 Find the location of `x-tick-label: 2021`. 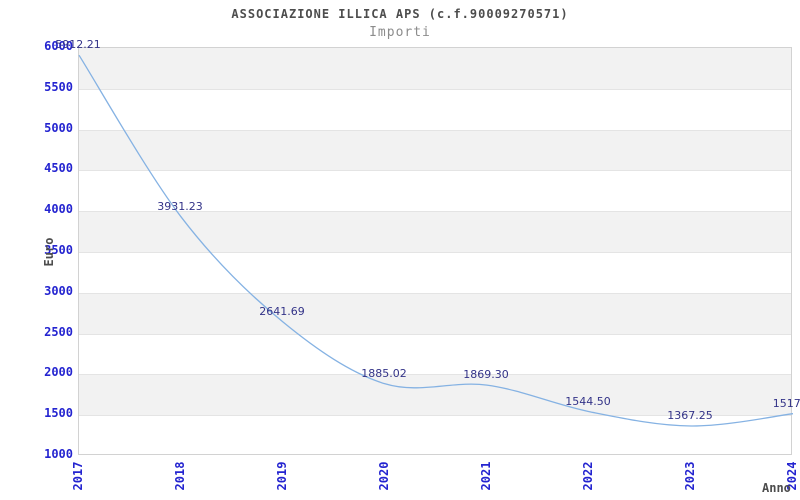

x-tick-label: 2021 is located at coordinates (486, 476).